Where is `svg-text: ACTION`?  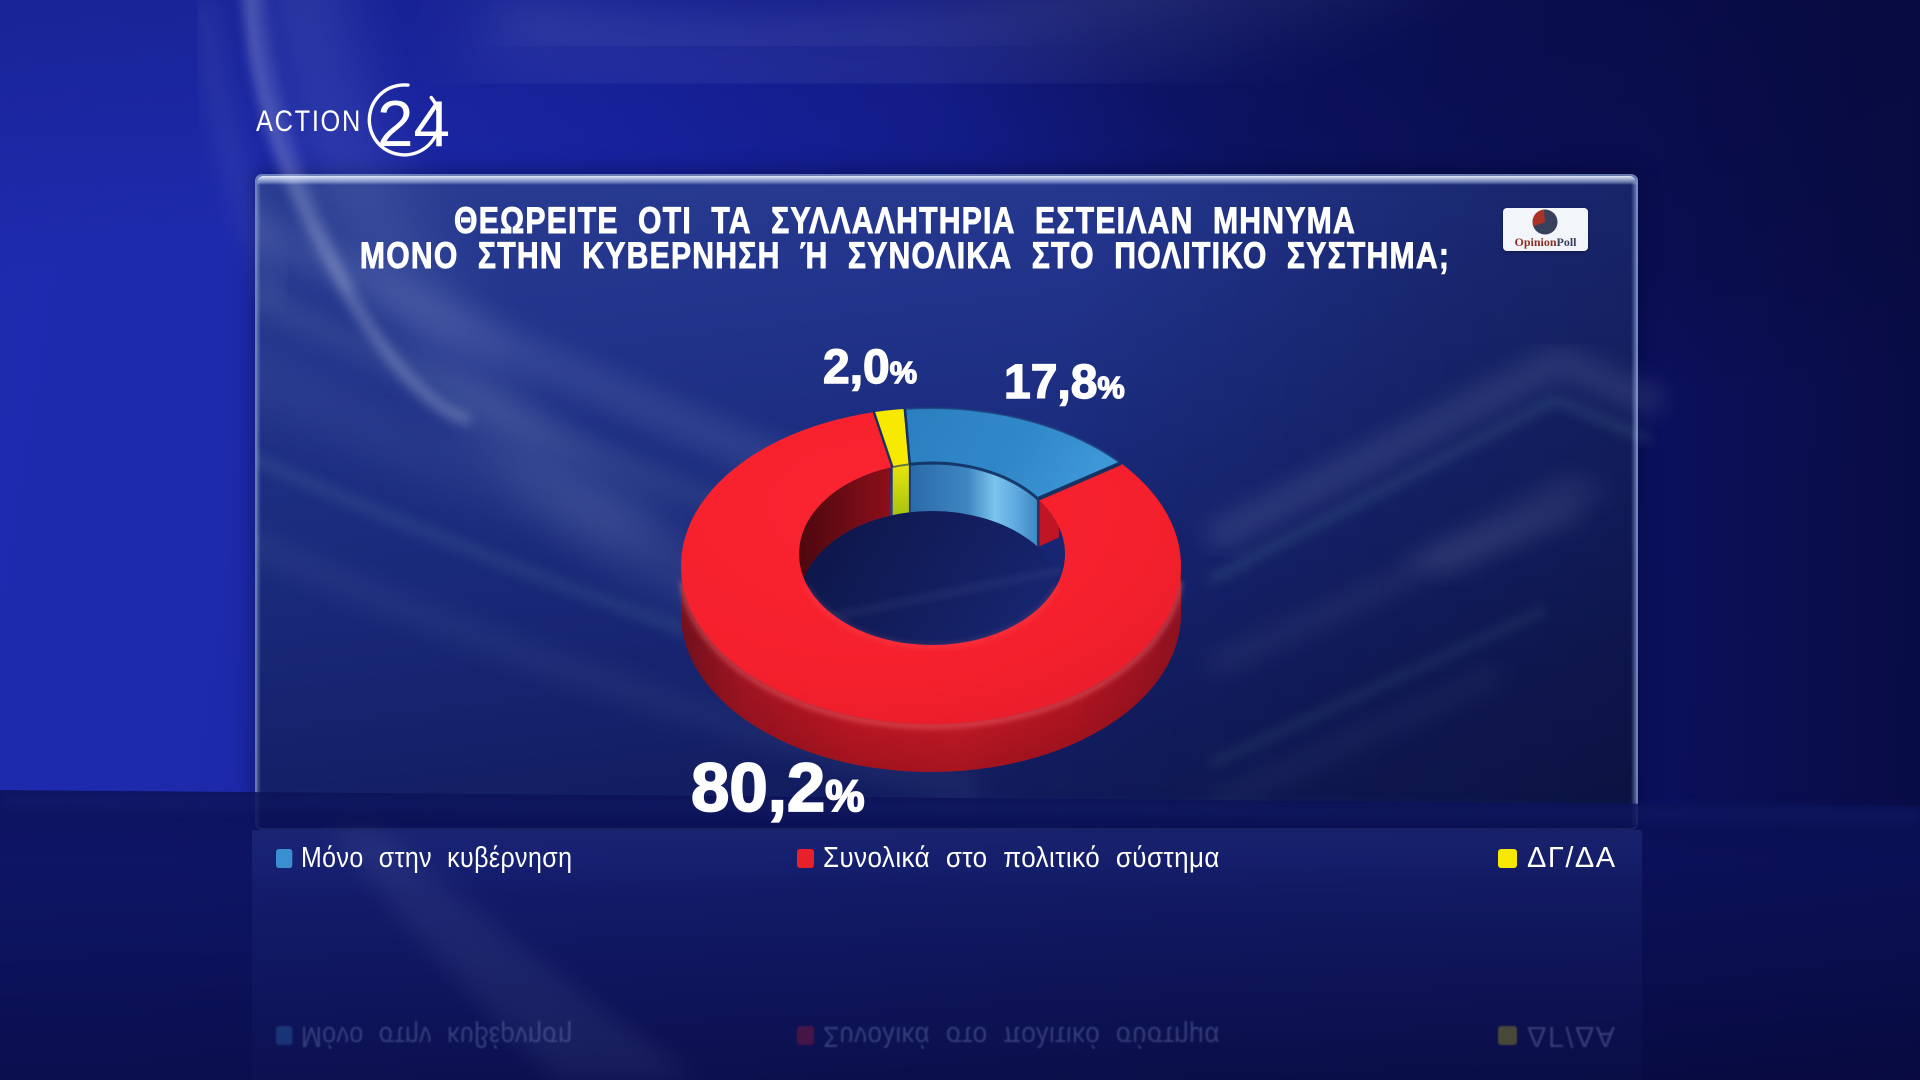 svg-text: ACTION is located at coordinates (309, 121).